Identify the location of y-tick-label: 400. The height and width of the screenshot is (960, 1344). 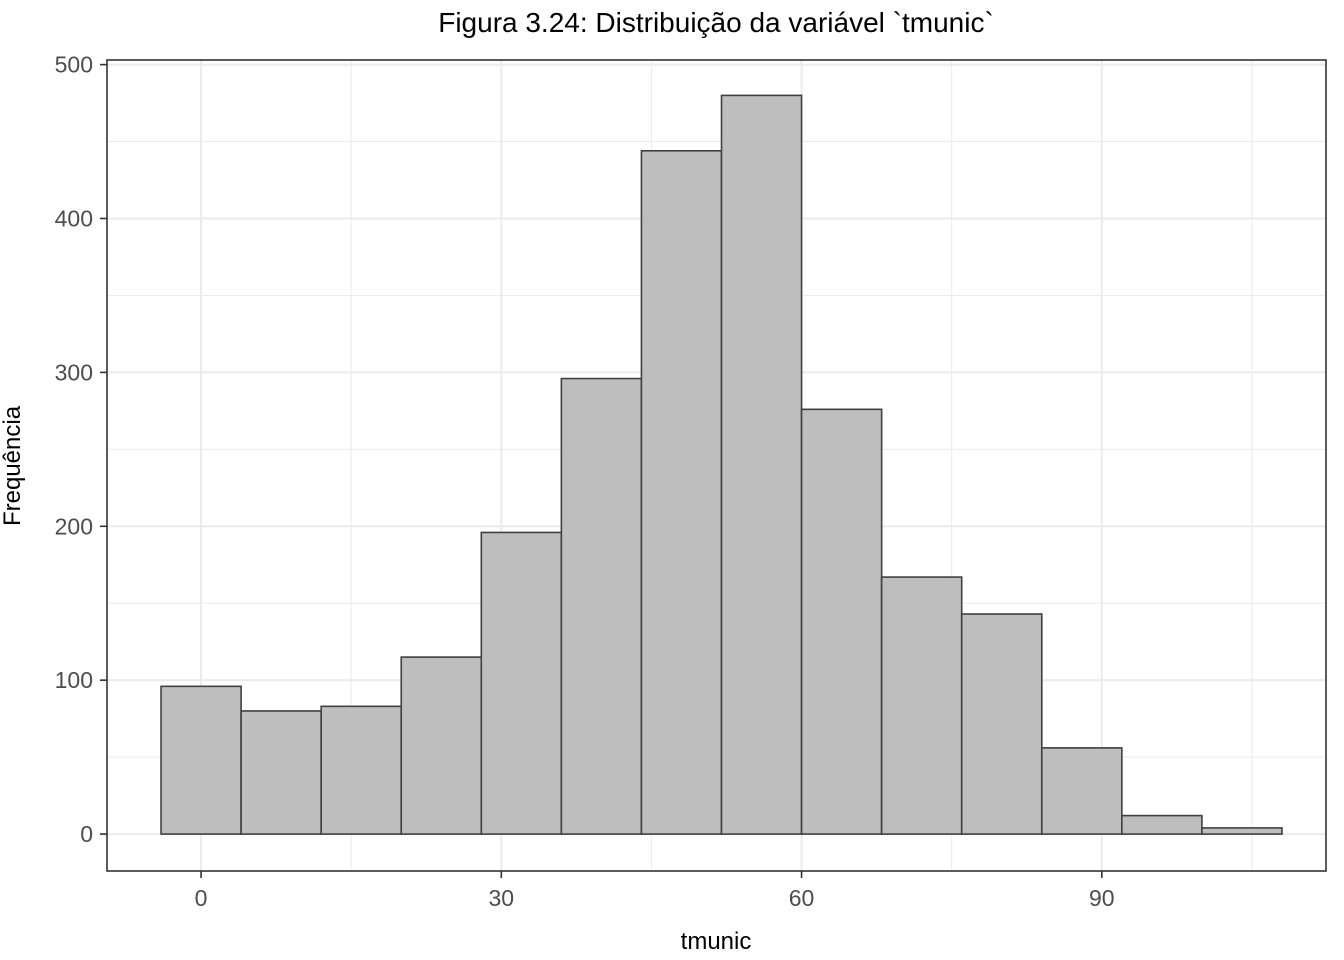
(74, 219).